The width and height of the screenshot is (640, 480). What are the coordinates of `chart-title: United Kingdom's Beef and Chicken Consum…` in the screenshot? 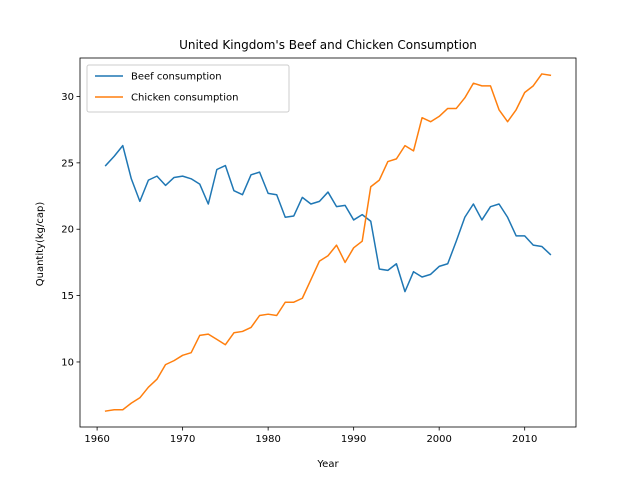 It's located at (328, 45).